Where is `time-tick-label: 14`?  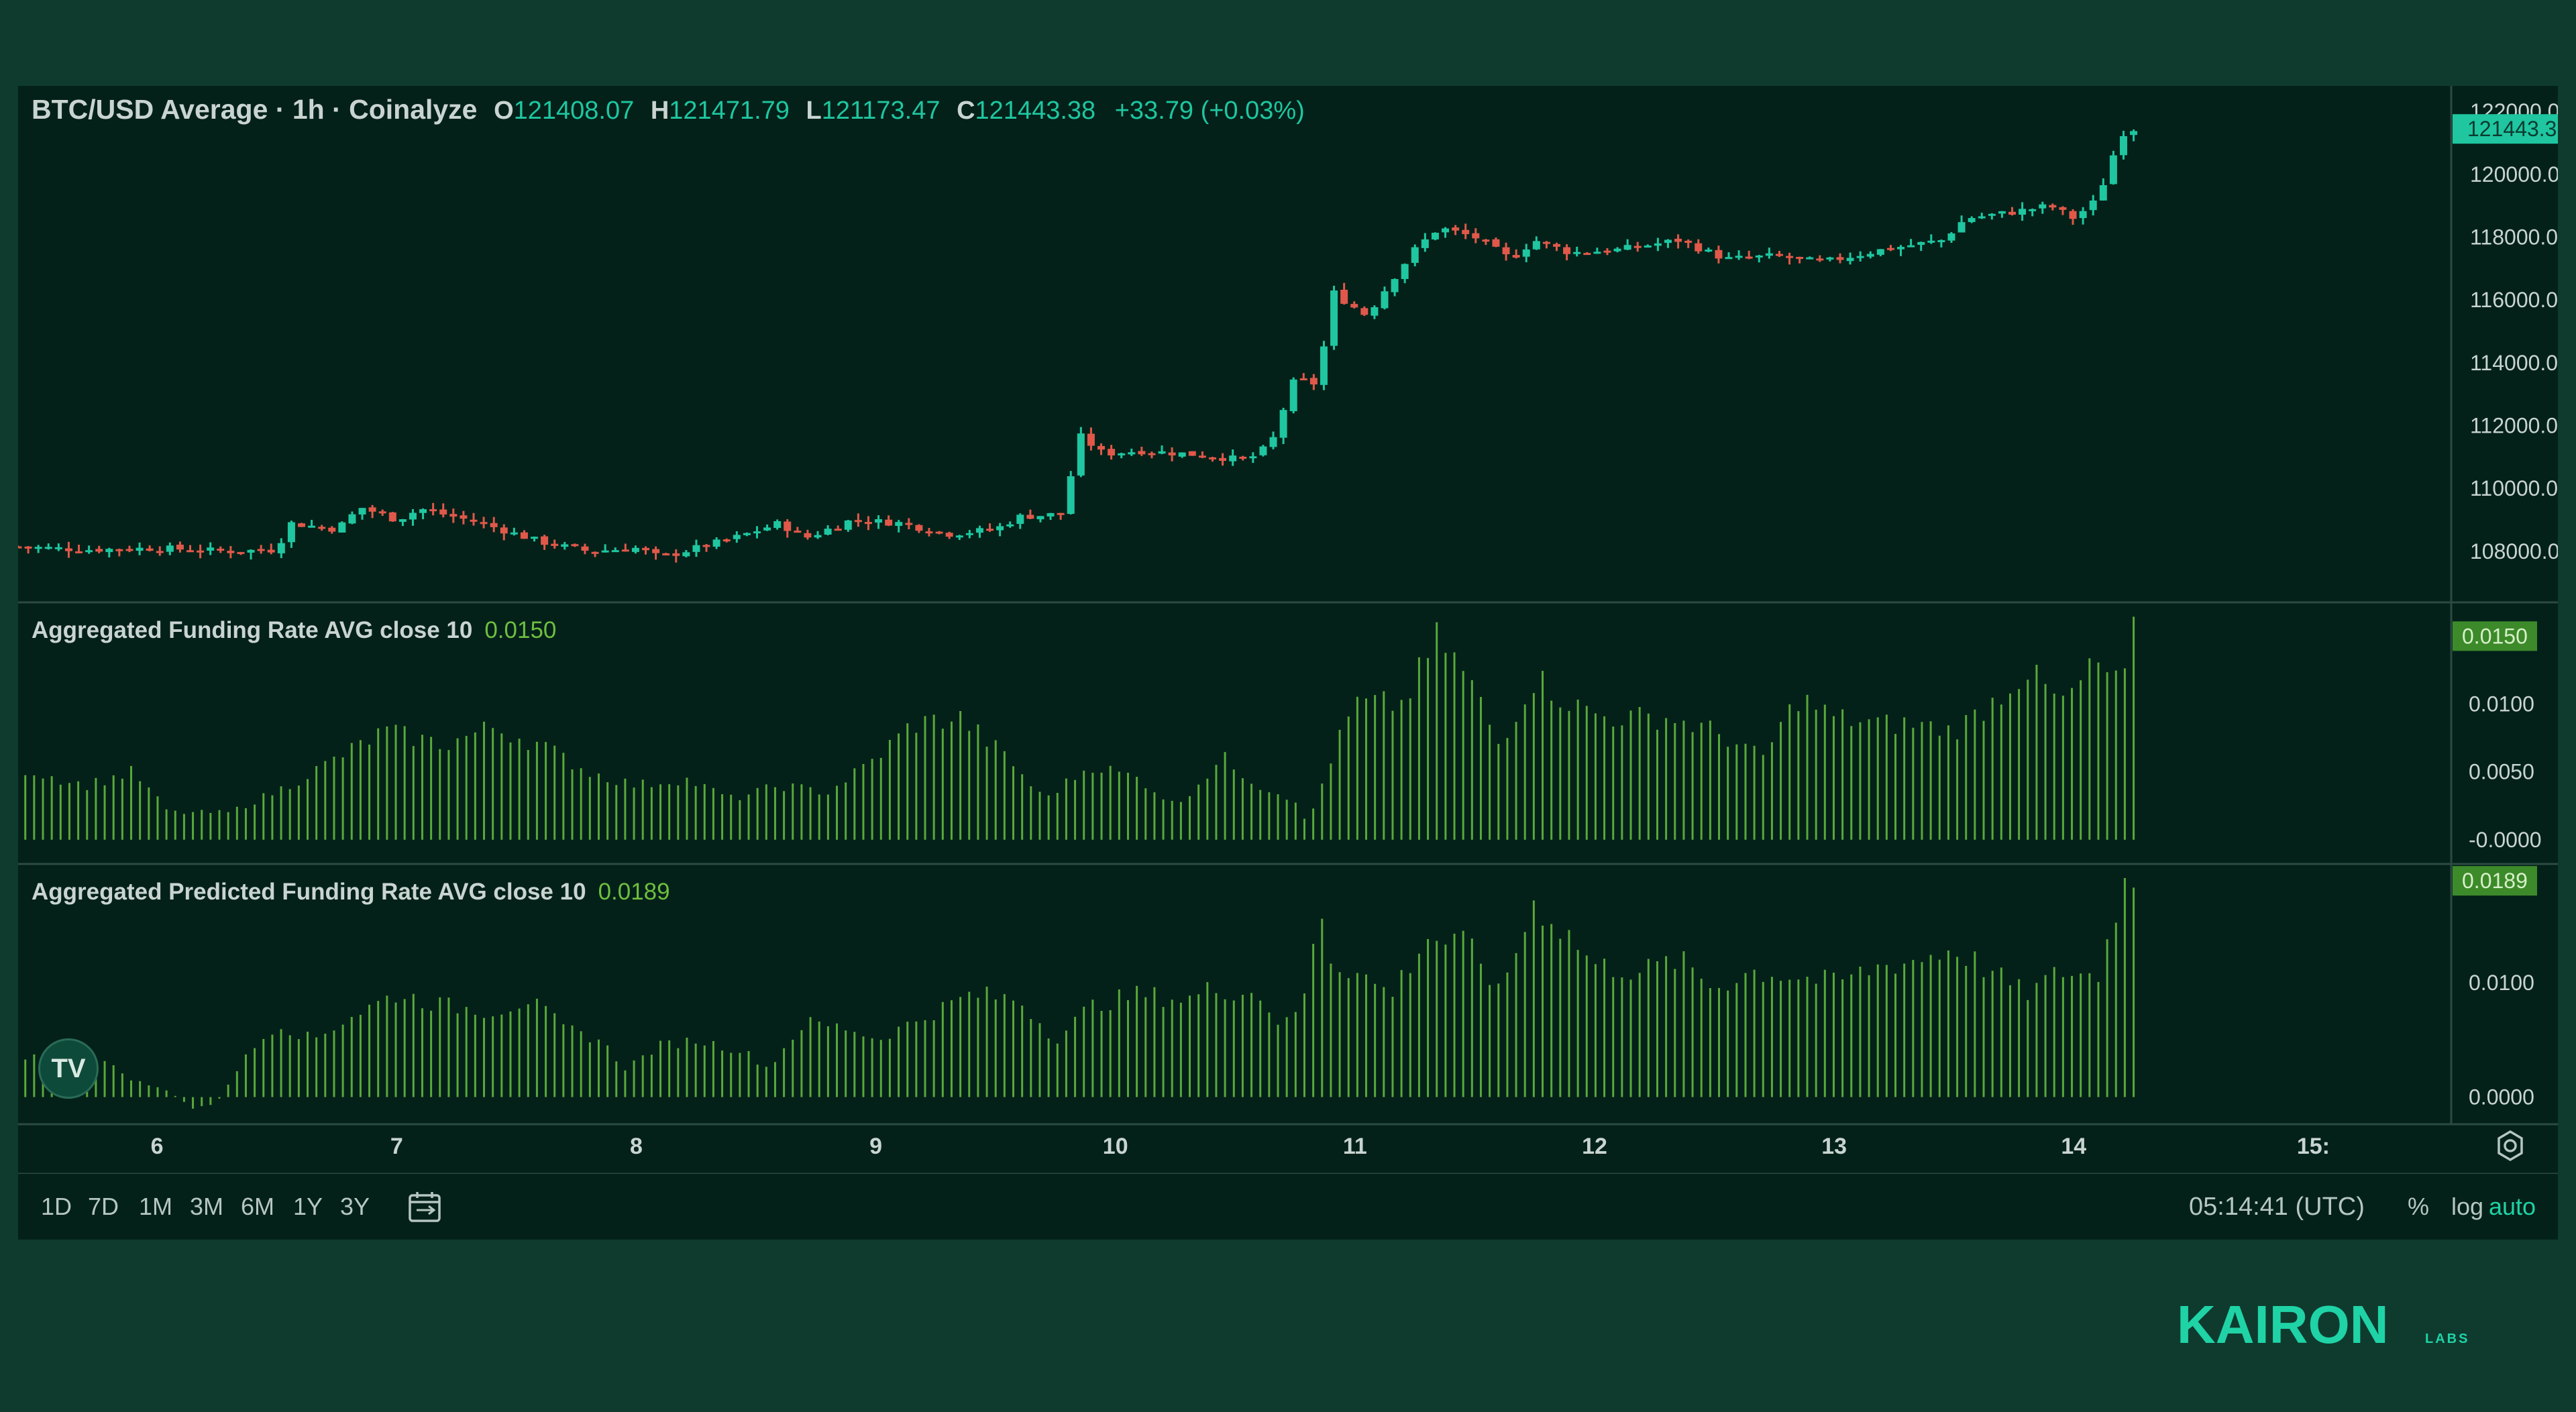 time-tick-label: 14 is located at coordinates (2073, 1146).